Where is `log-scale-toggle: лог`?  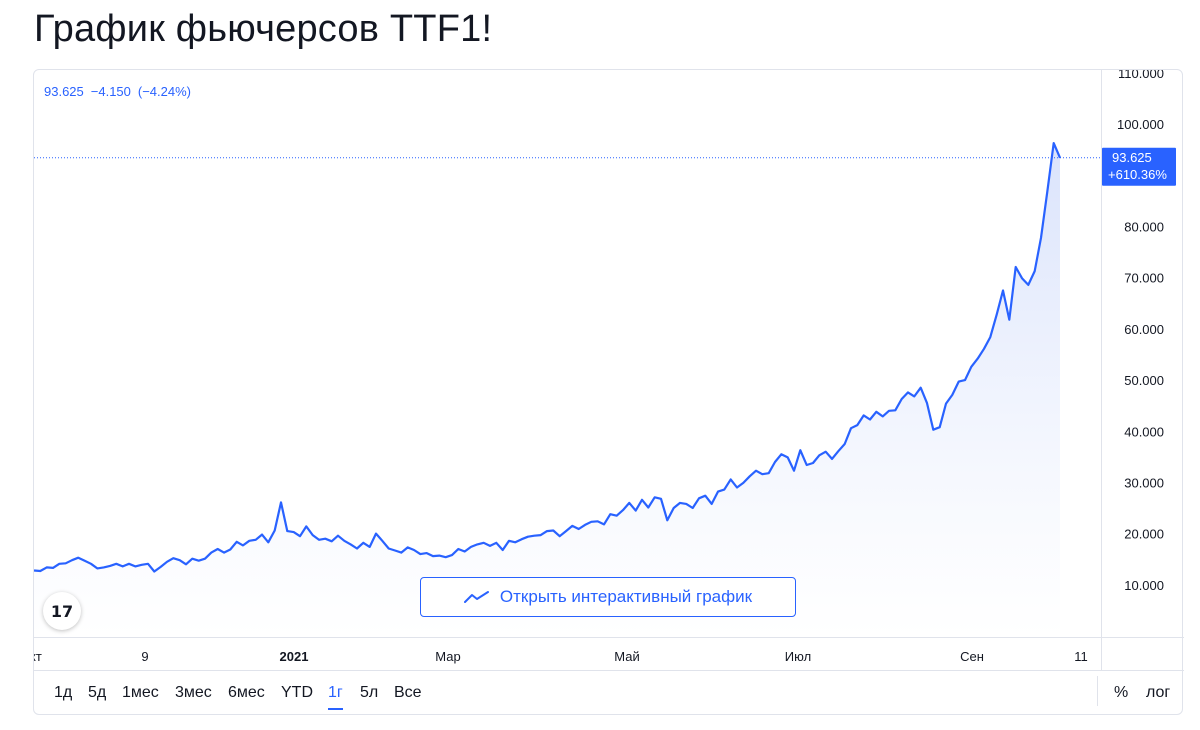
log-scale-toggle: лог is located at coordinates (1158, 692).